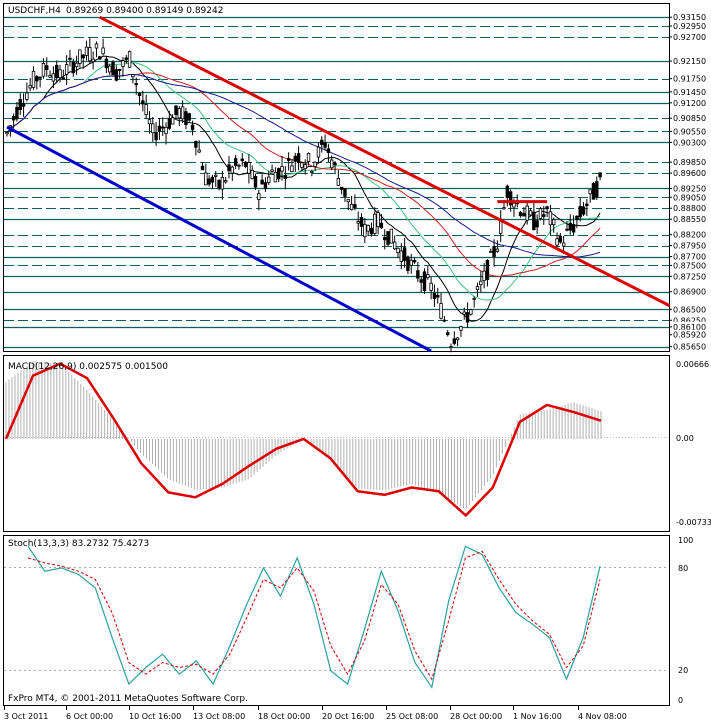 The width and height of the screenshot is (711, 723). Describe the element at coordinates (683, 568) in the screenshot. I see `stoch-axis-80: 80` at that location.